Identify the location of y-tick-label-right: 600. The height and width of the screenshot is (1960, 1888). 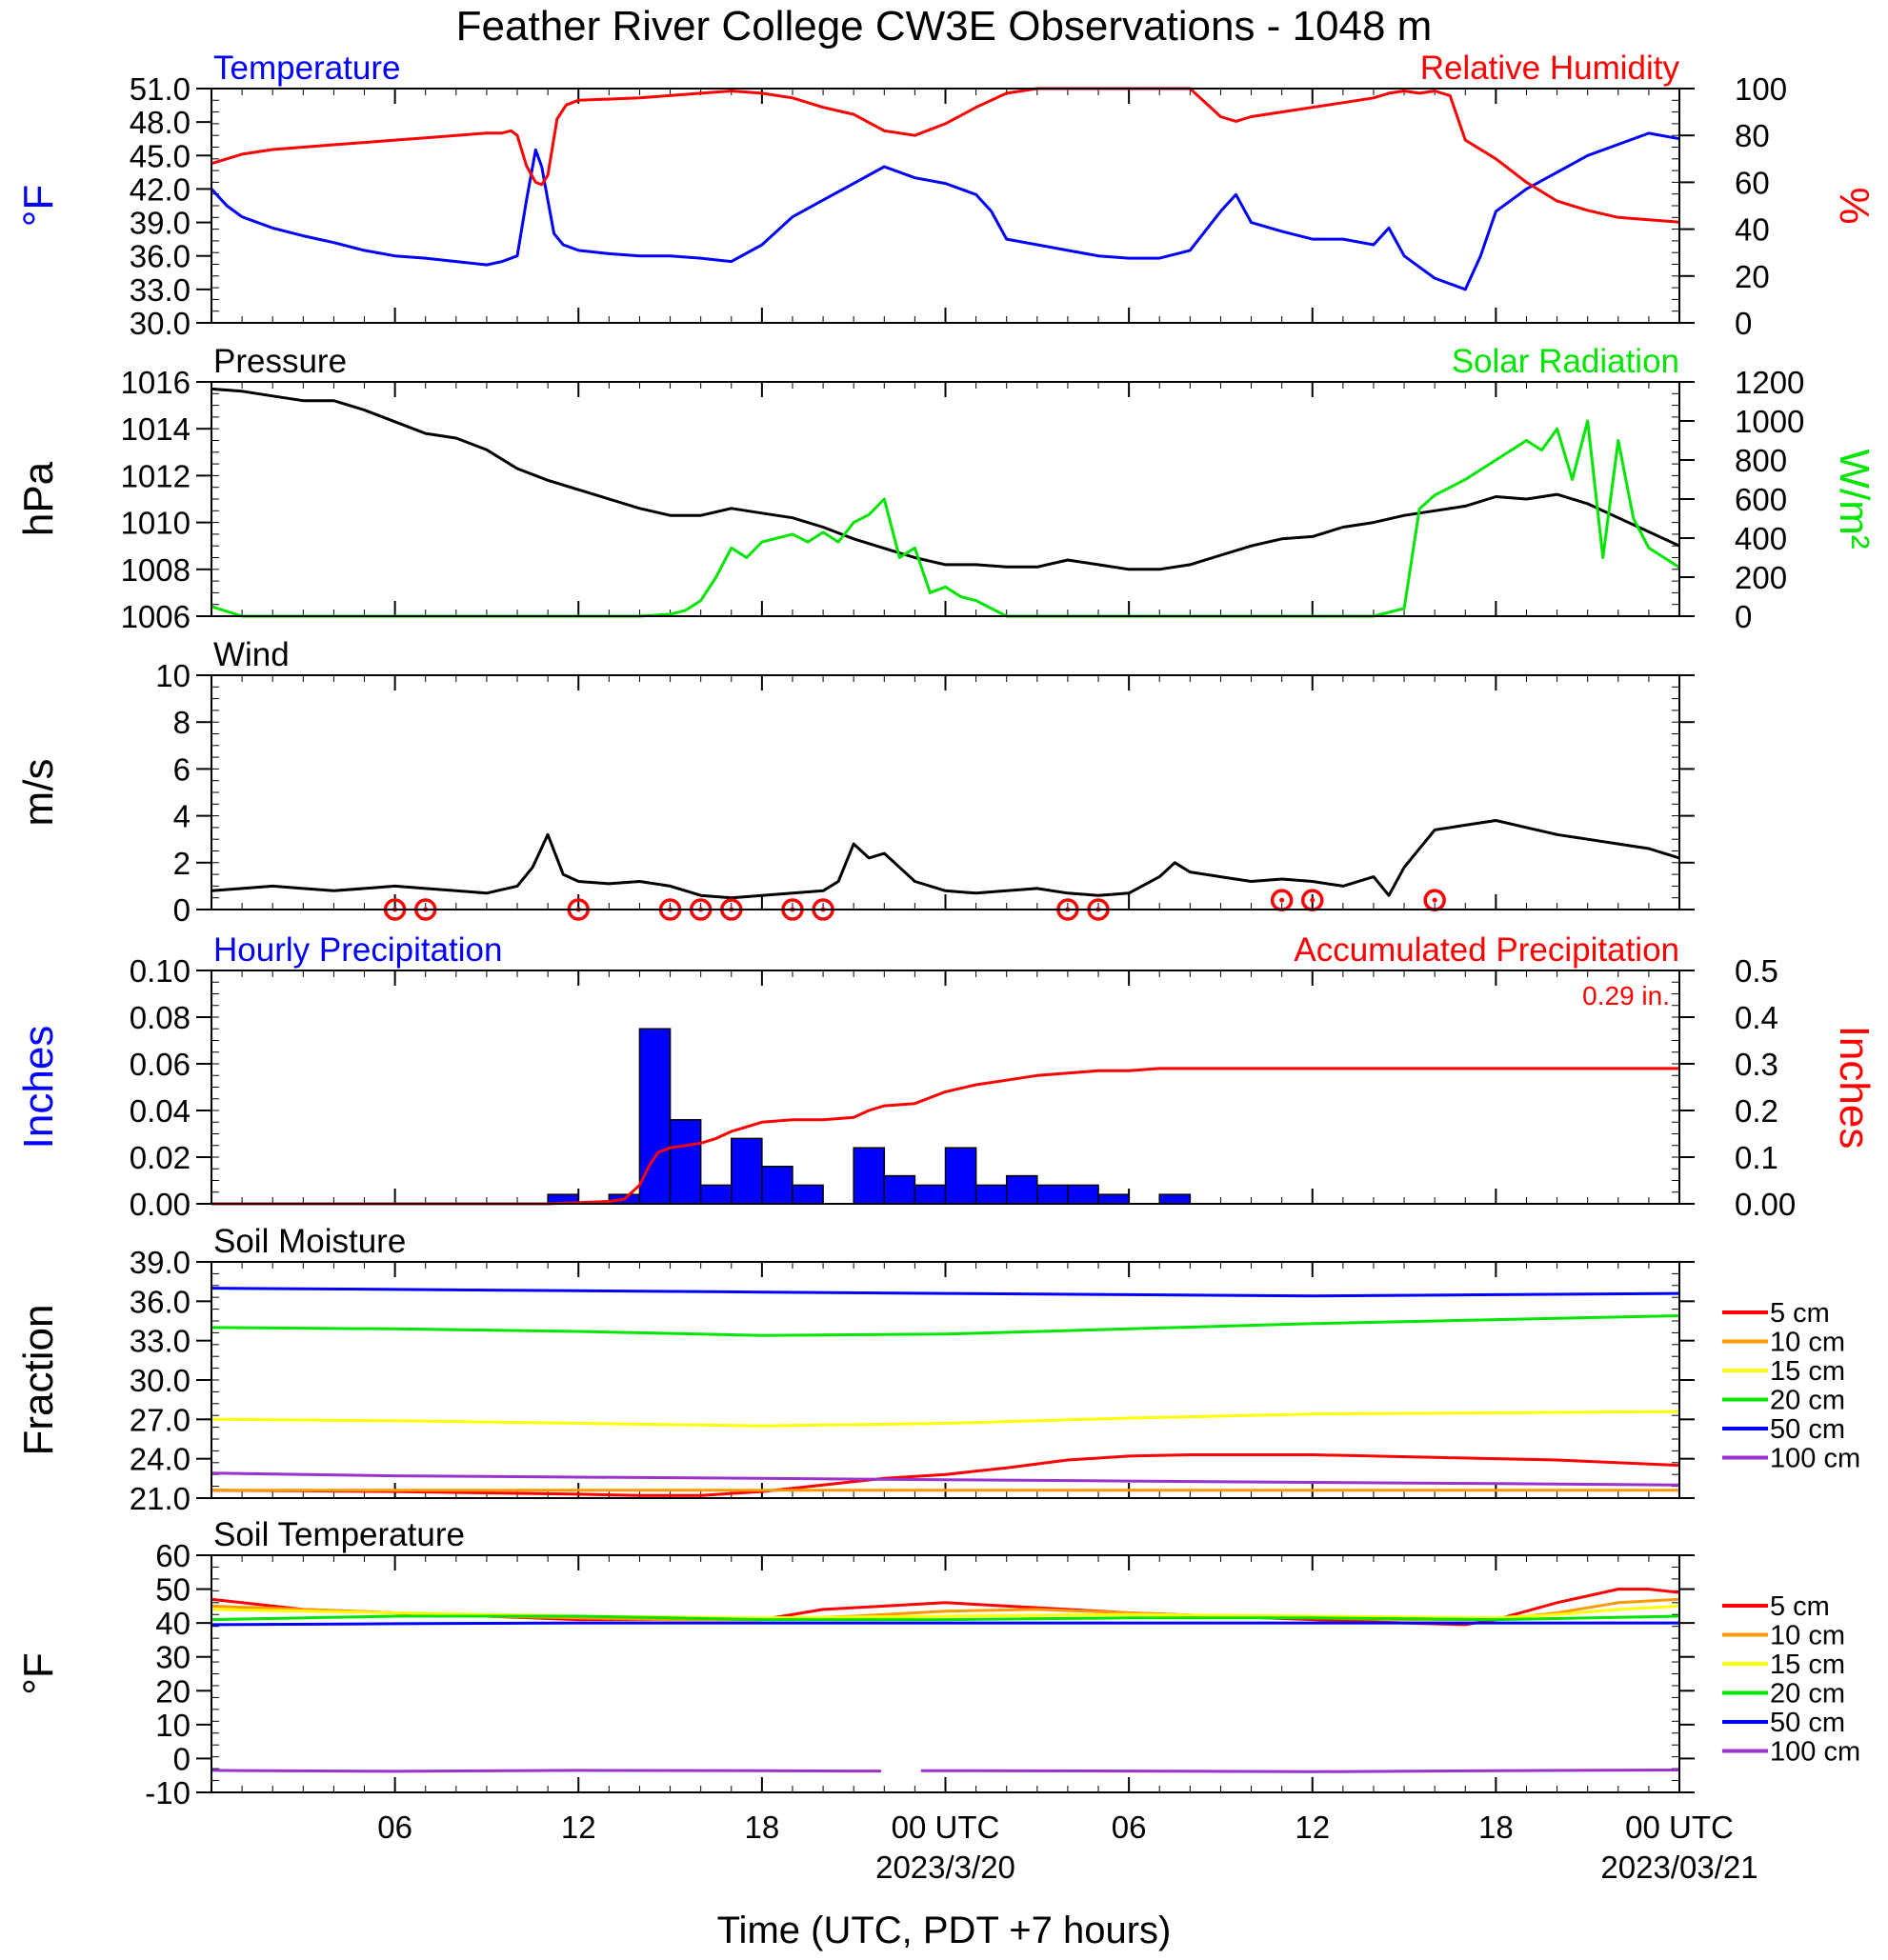
(1761, 499).